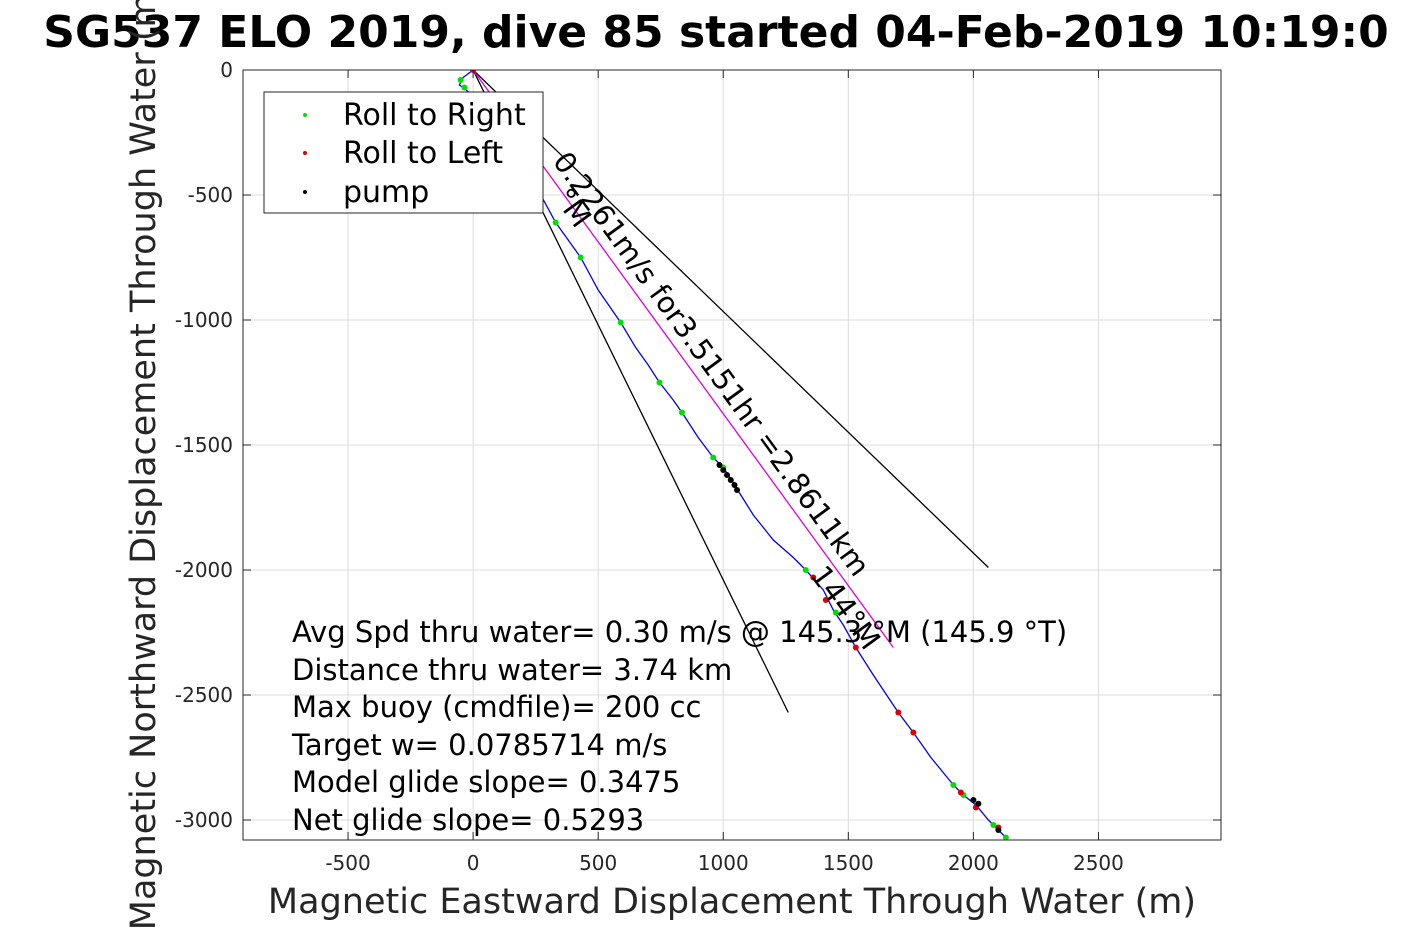 The image size is (1417, 945). Describe the element at coordinates (512, 670) in the screenshot. I see `annotation-distance: Distance thru water= 3.74 km` at that location.